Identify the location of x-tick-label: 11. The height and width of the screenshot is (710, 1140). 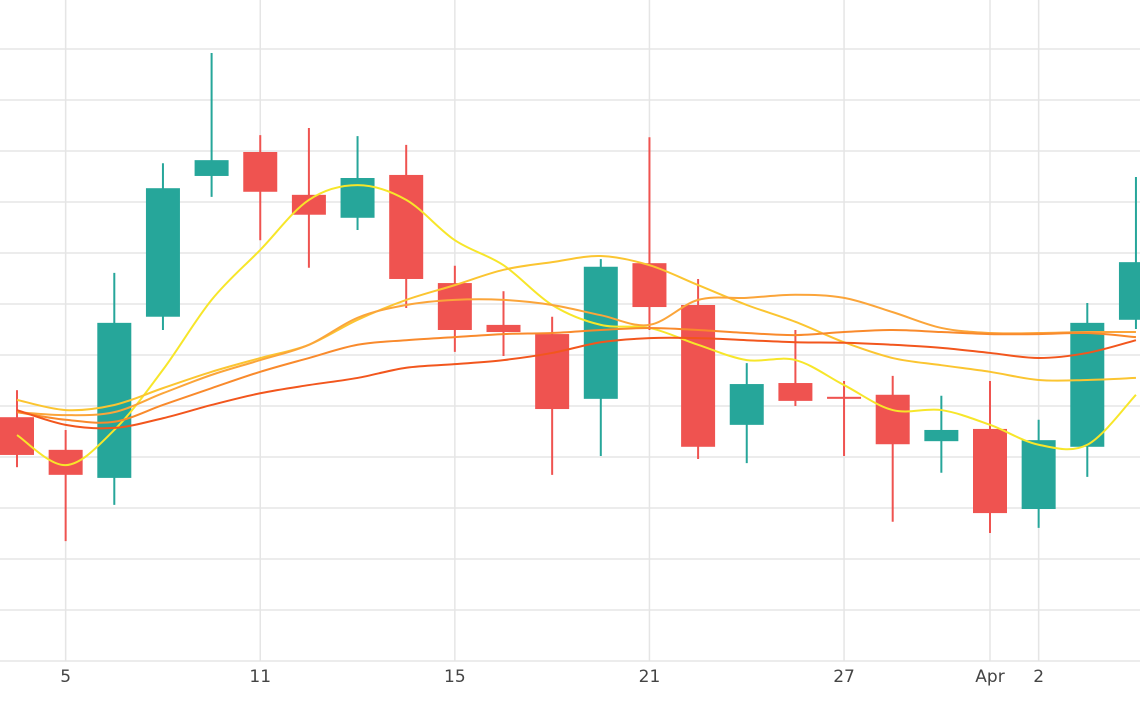
(260, 677).